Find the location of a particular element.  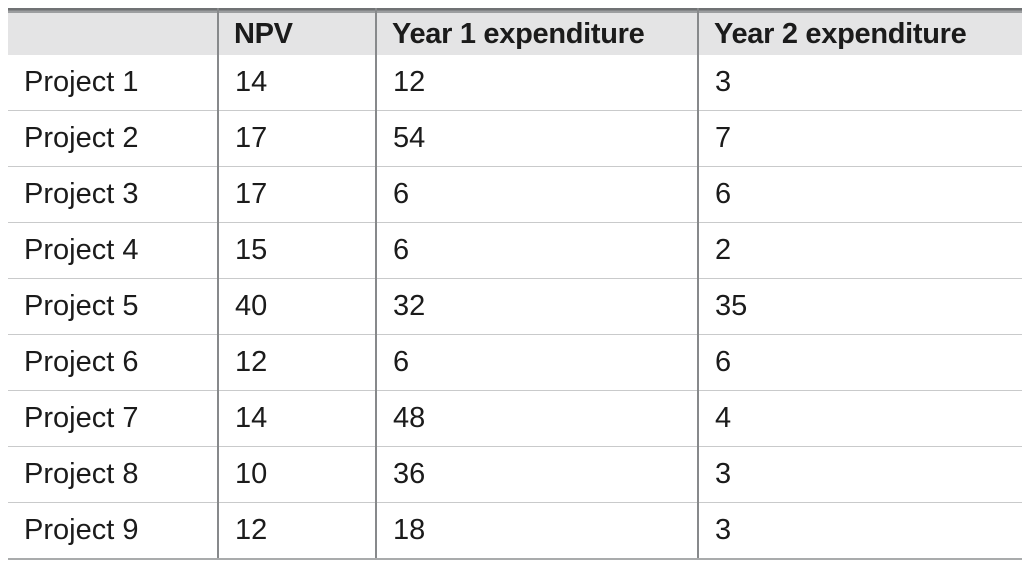

row-label: Project 7 is located at coordinates (113, 418).